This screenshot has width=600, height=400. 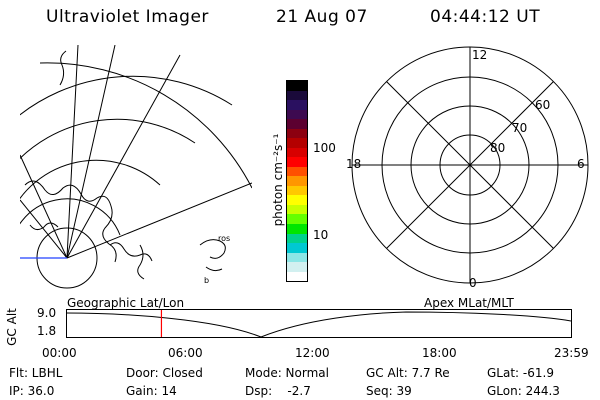 What do you see at coordinates (206, 280) in the screenshot?
I see `map-label-b: b` at bounding box center [206, 280].